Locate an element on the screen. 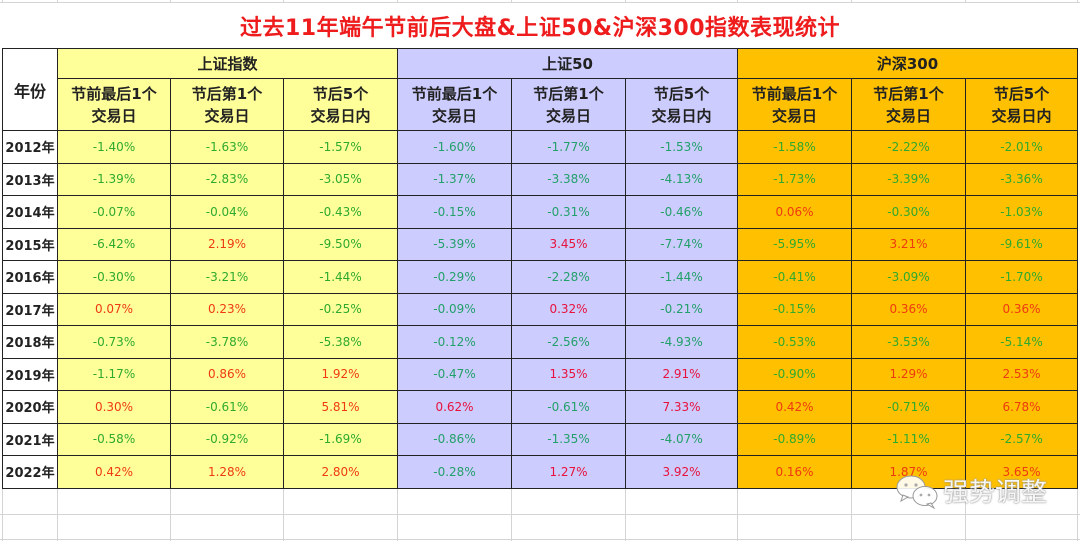 Image resolution: width=1080 pixels, height=541 pixels. value-cell-csi300-post-holiday-5-days: -3.36% is located at coordinates (1021, 179).